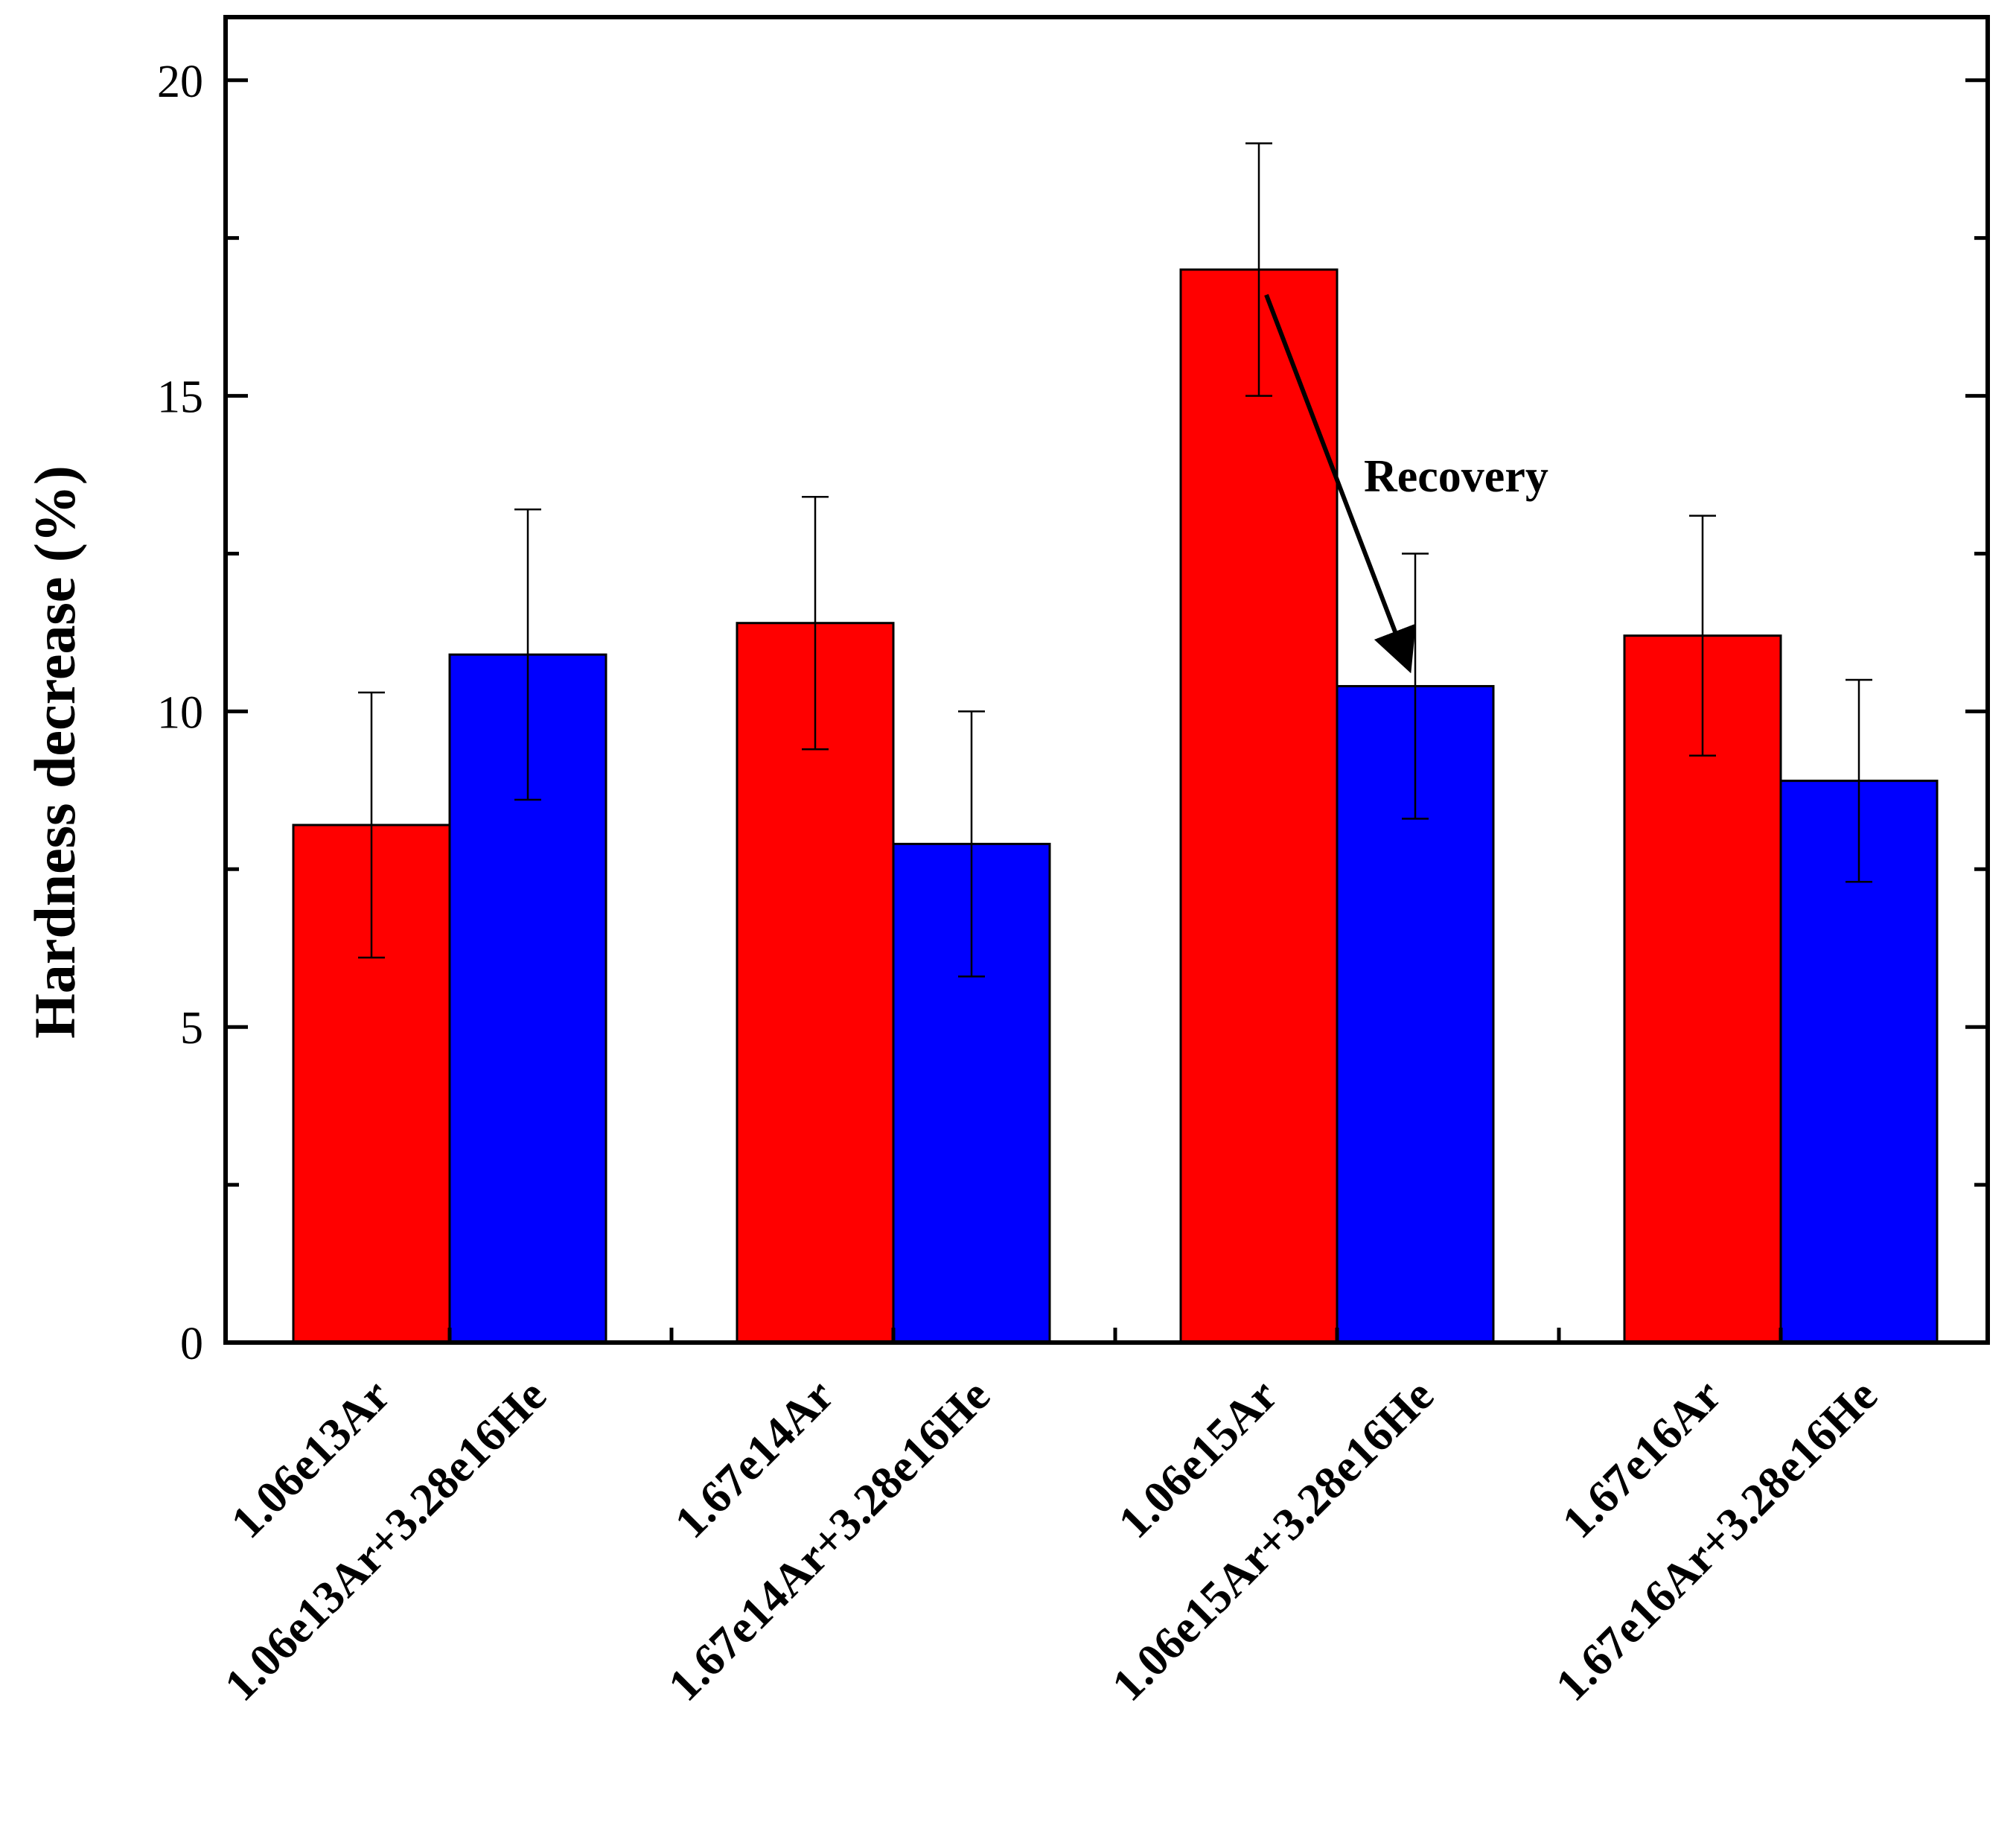 This screenshot has width=2016, height=1834. What do you see at coordinates (1415, 686) in the screenshot?
I see `error-bar-1.06e15Ar+3.28e16He` at bounding box center [1415, 686].